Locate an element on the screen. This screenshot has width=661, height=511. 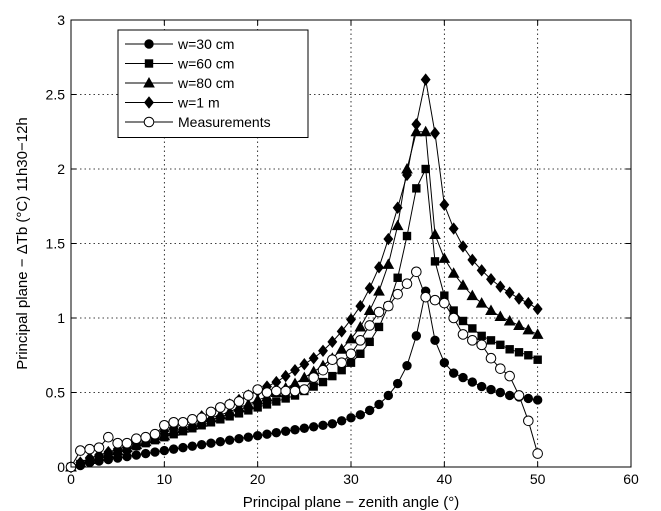
legend-item: Measurements is located at coordinates (198, 122).